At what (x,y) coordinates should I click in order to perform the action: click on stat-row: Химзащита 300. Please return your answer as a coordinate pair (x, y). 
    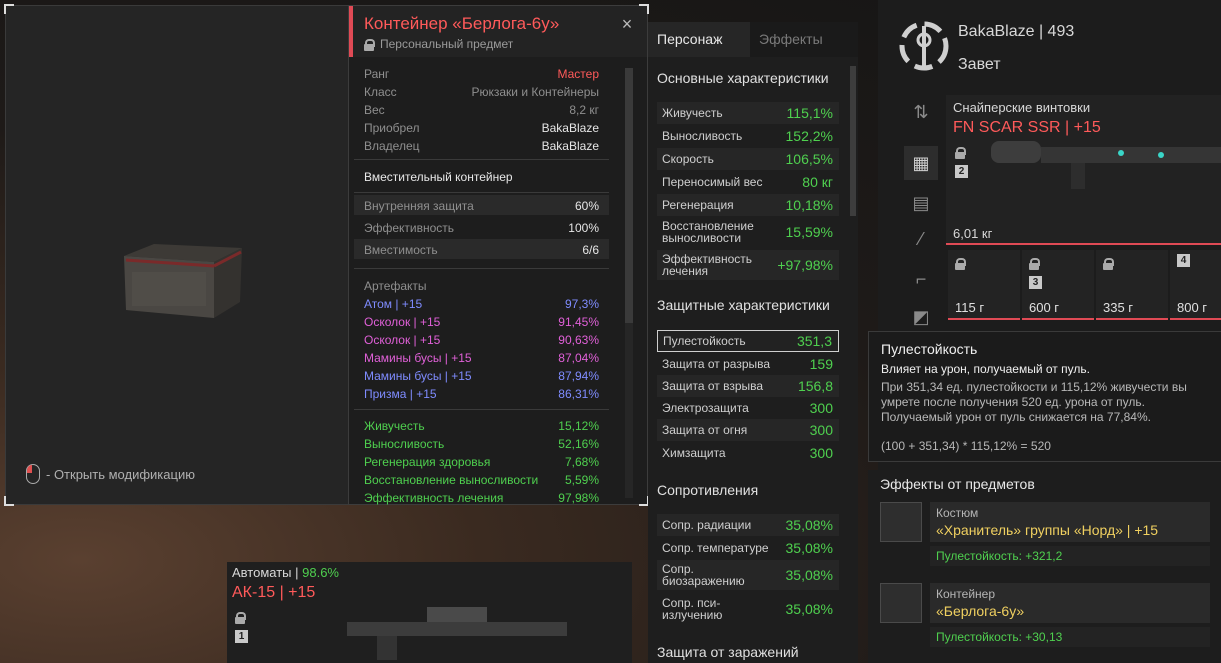
    Looking at the image, I should click on (748, 453).